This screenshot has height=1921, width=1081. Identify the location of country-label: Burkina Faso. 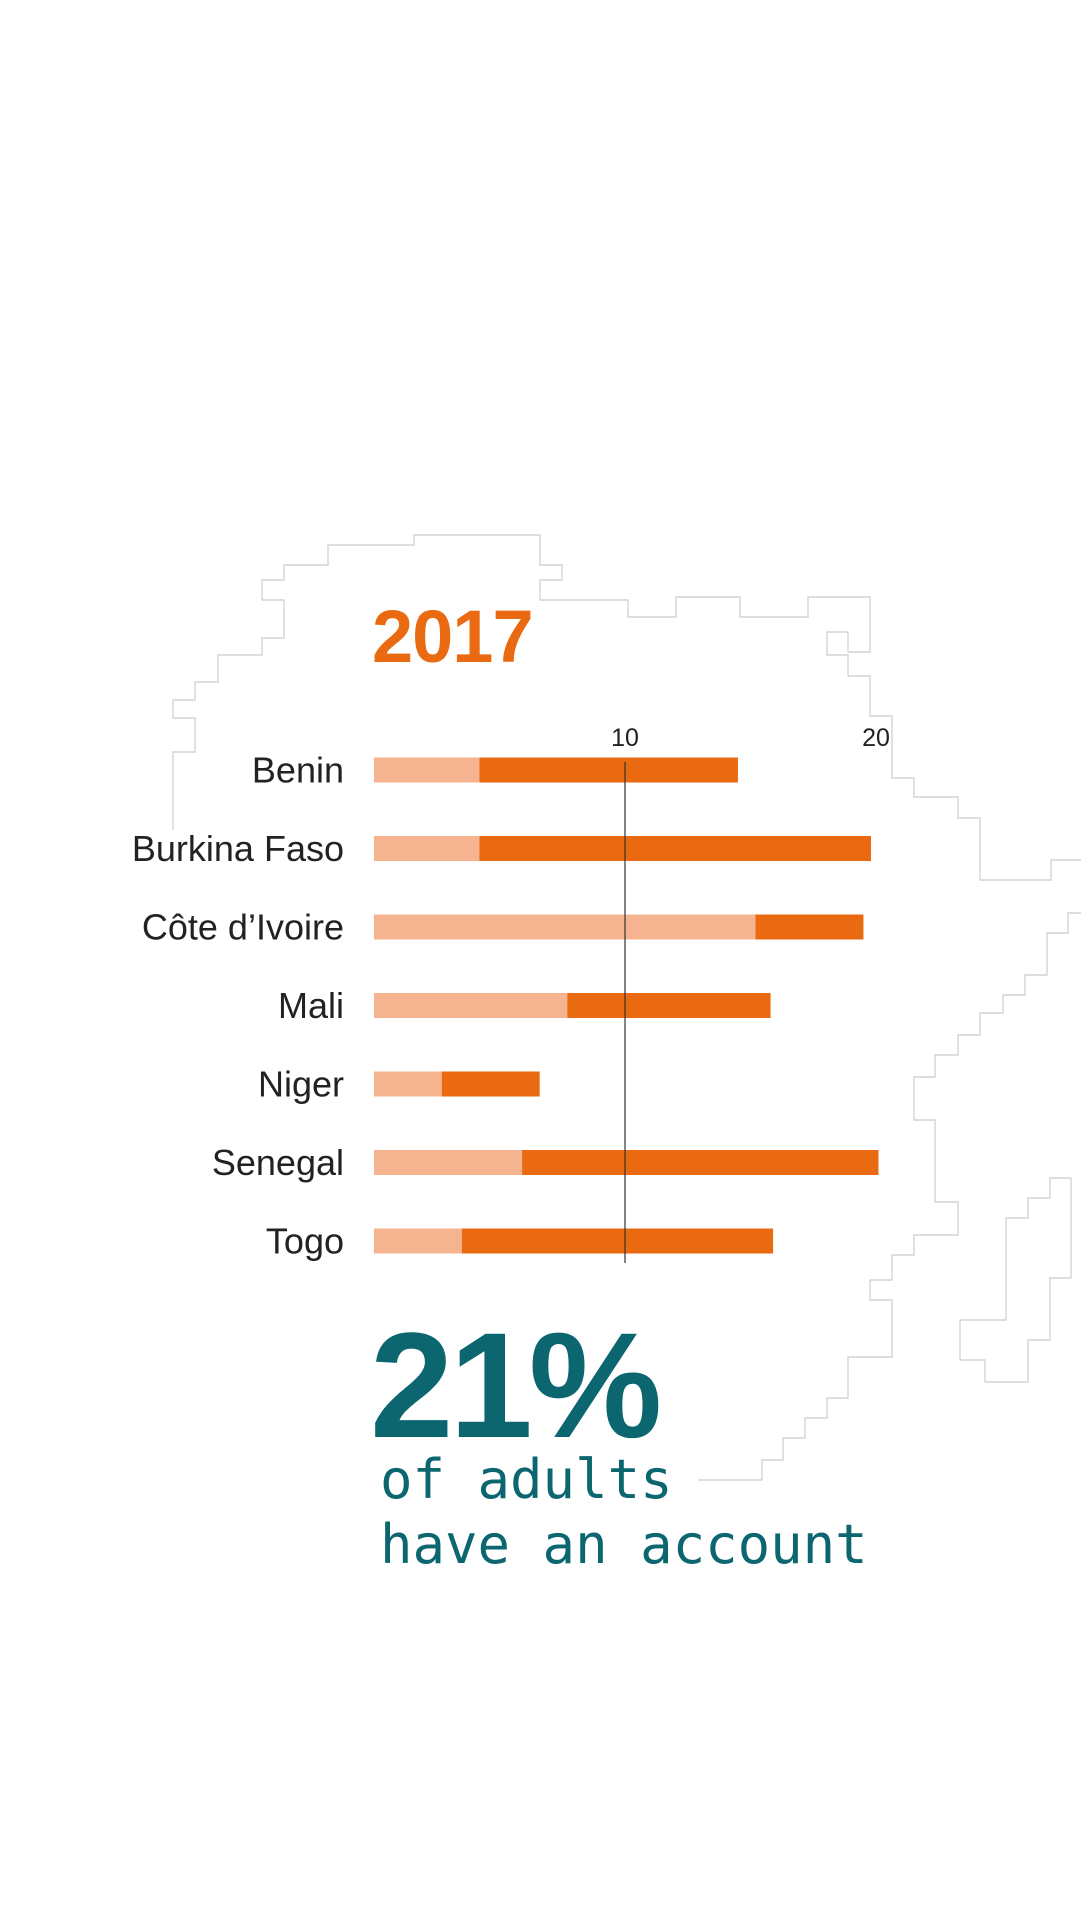
(238, 848).